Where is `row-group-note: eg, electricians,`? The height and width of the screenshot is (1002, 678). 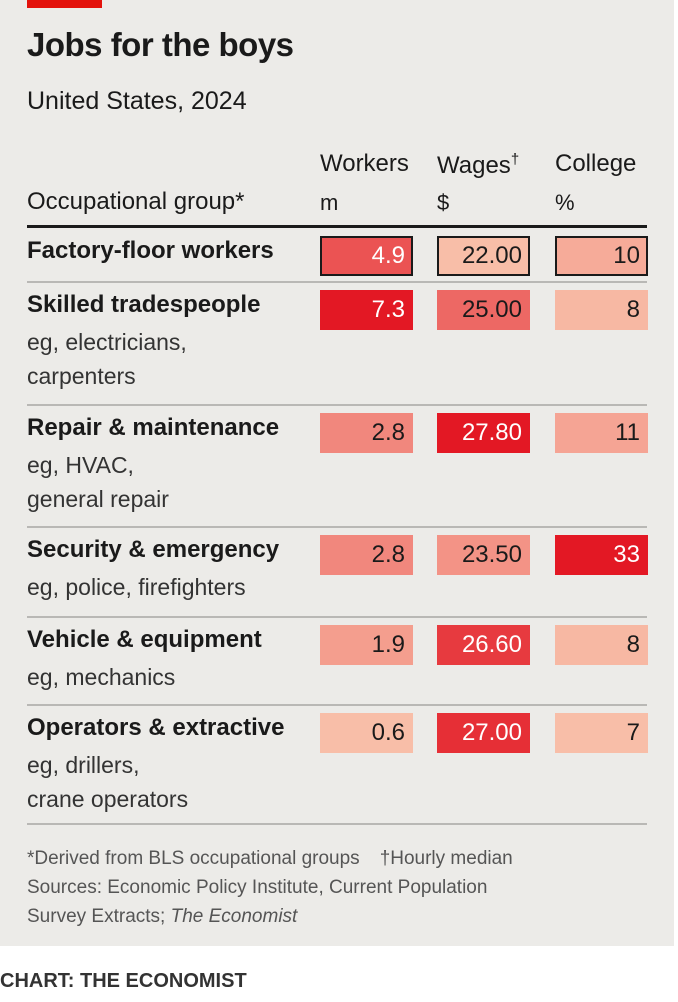
row-group-note: eg, electricians, is located at coordinates (107, 342).